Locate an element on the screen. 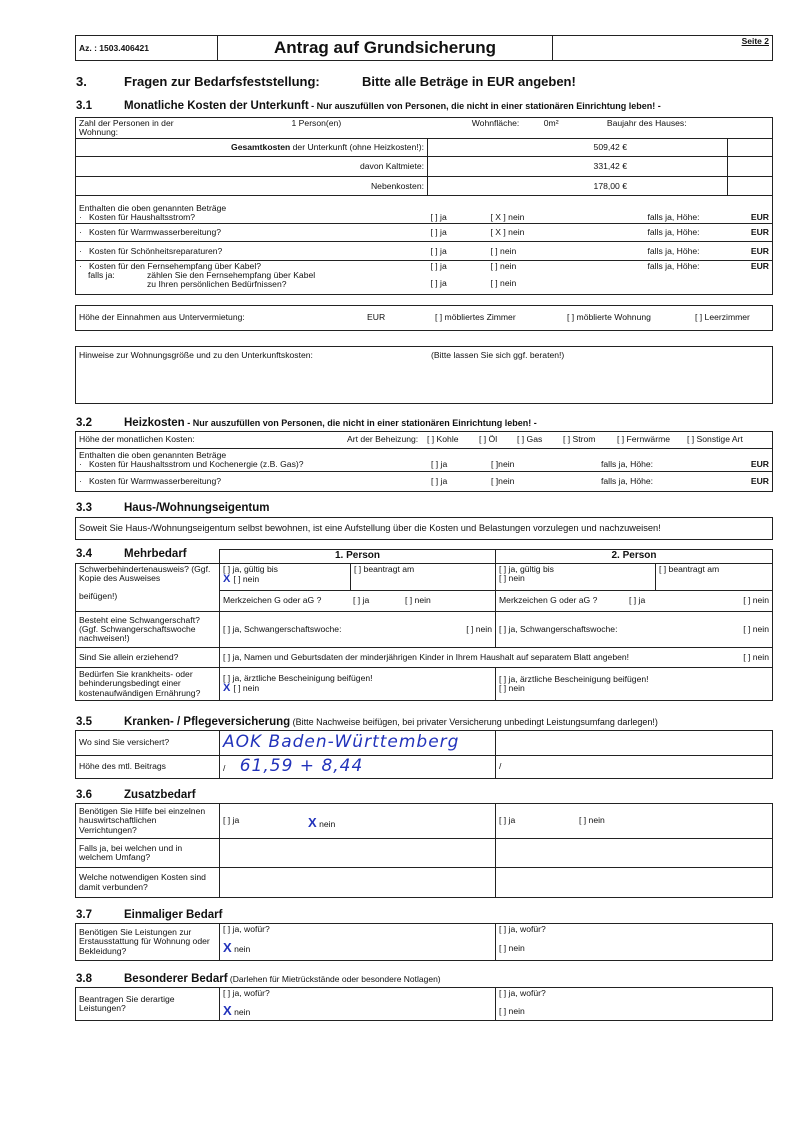 The image size is (806, 1139). item-label: Kosten für Schönheitsreparaturen? is located at coordinates (156, 250).